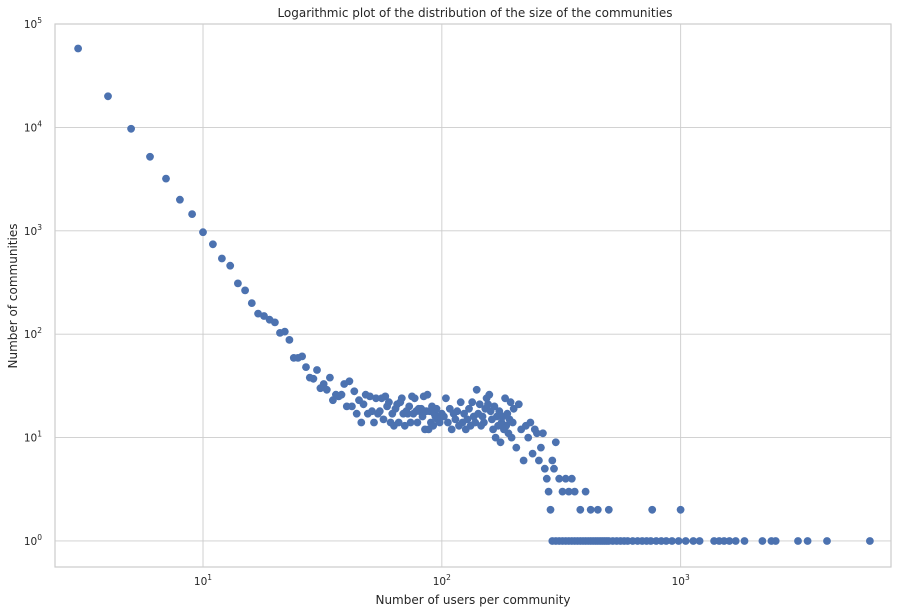 Image resolution: width=898 pixels, height=614 pixels. What do you see at coordinates (33, 540) in the screenshot?
I see `y-tick-label: 10⁰` at bounding box center [33, 540].